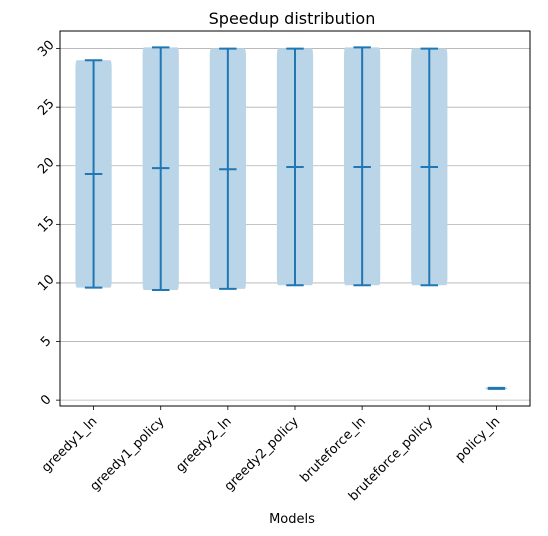 The width and height of the screenshot is (548, 536). I want to click on x-tick-label: bruteforce_ln, so click(333, 449).